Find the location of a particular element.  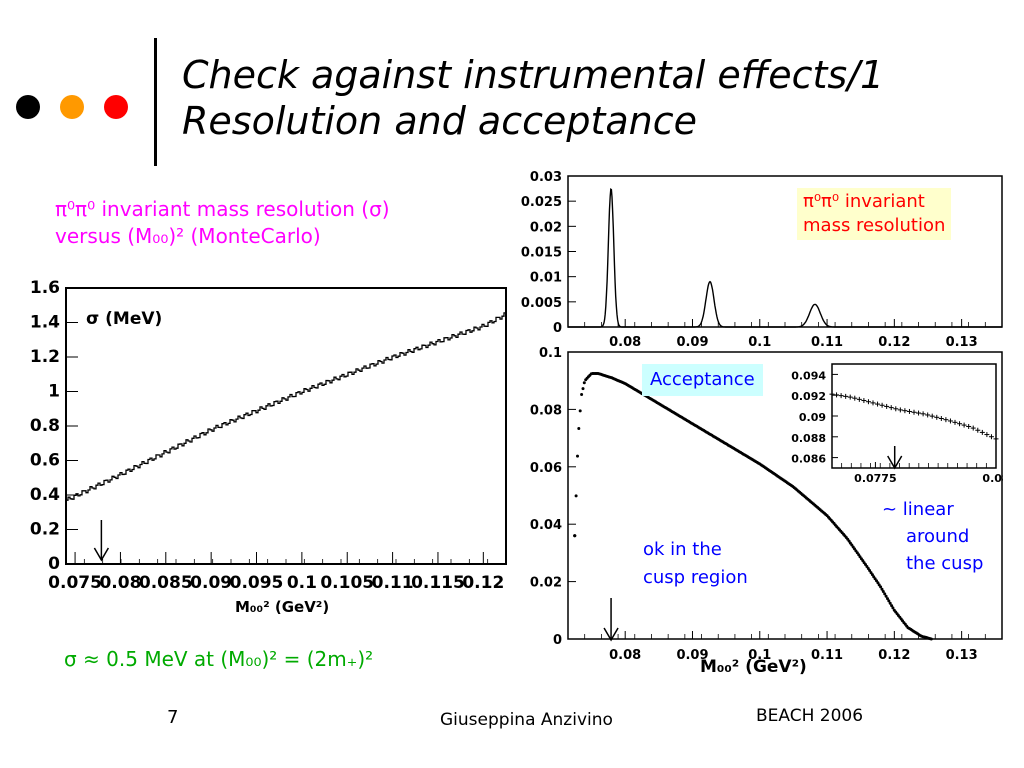

y-tick-label: 0.025 is located at coordinates (541, 202).